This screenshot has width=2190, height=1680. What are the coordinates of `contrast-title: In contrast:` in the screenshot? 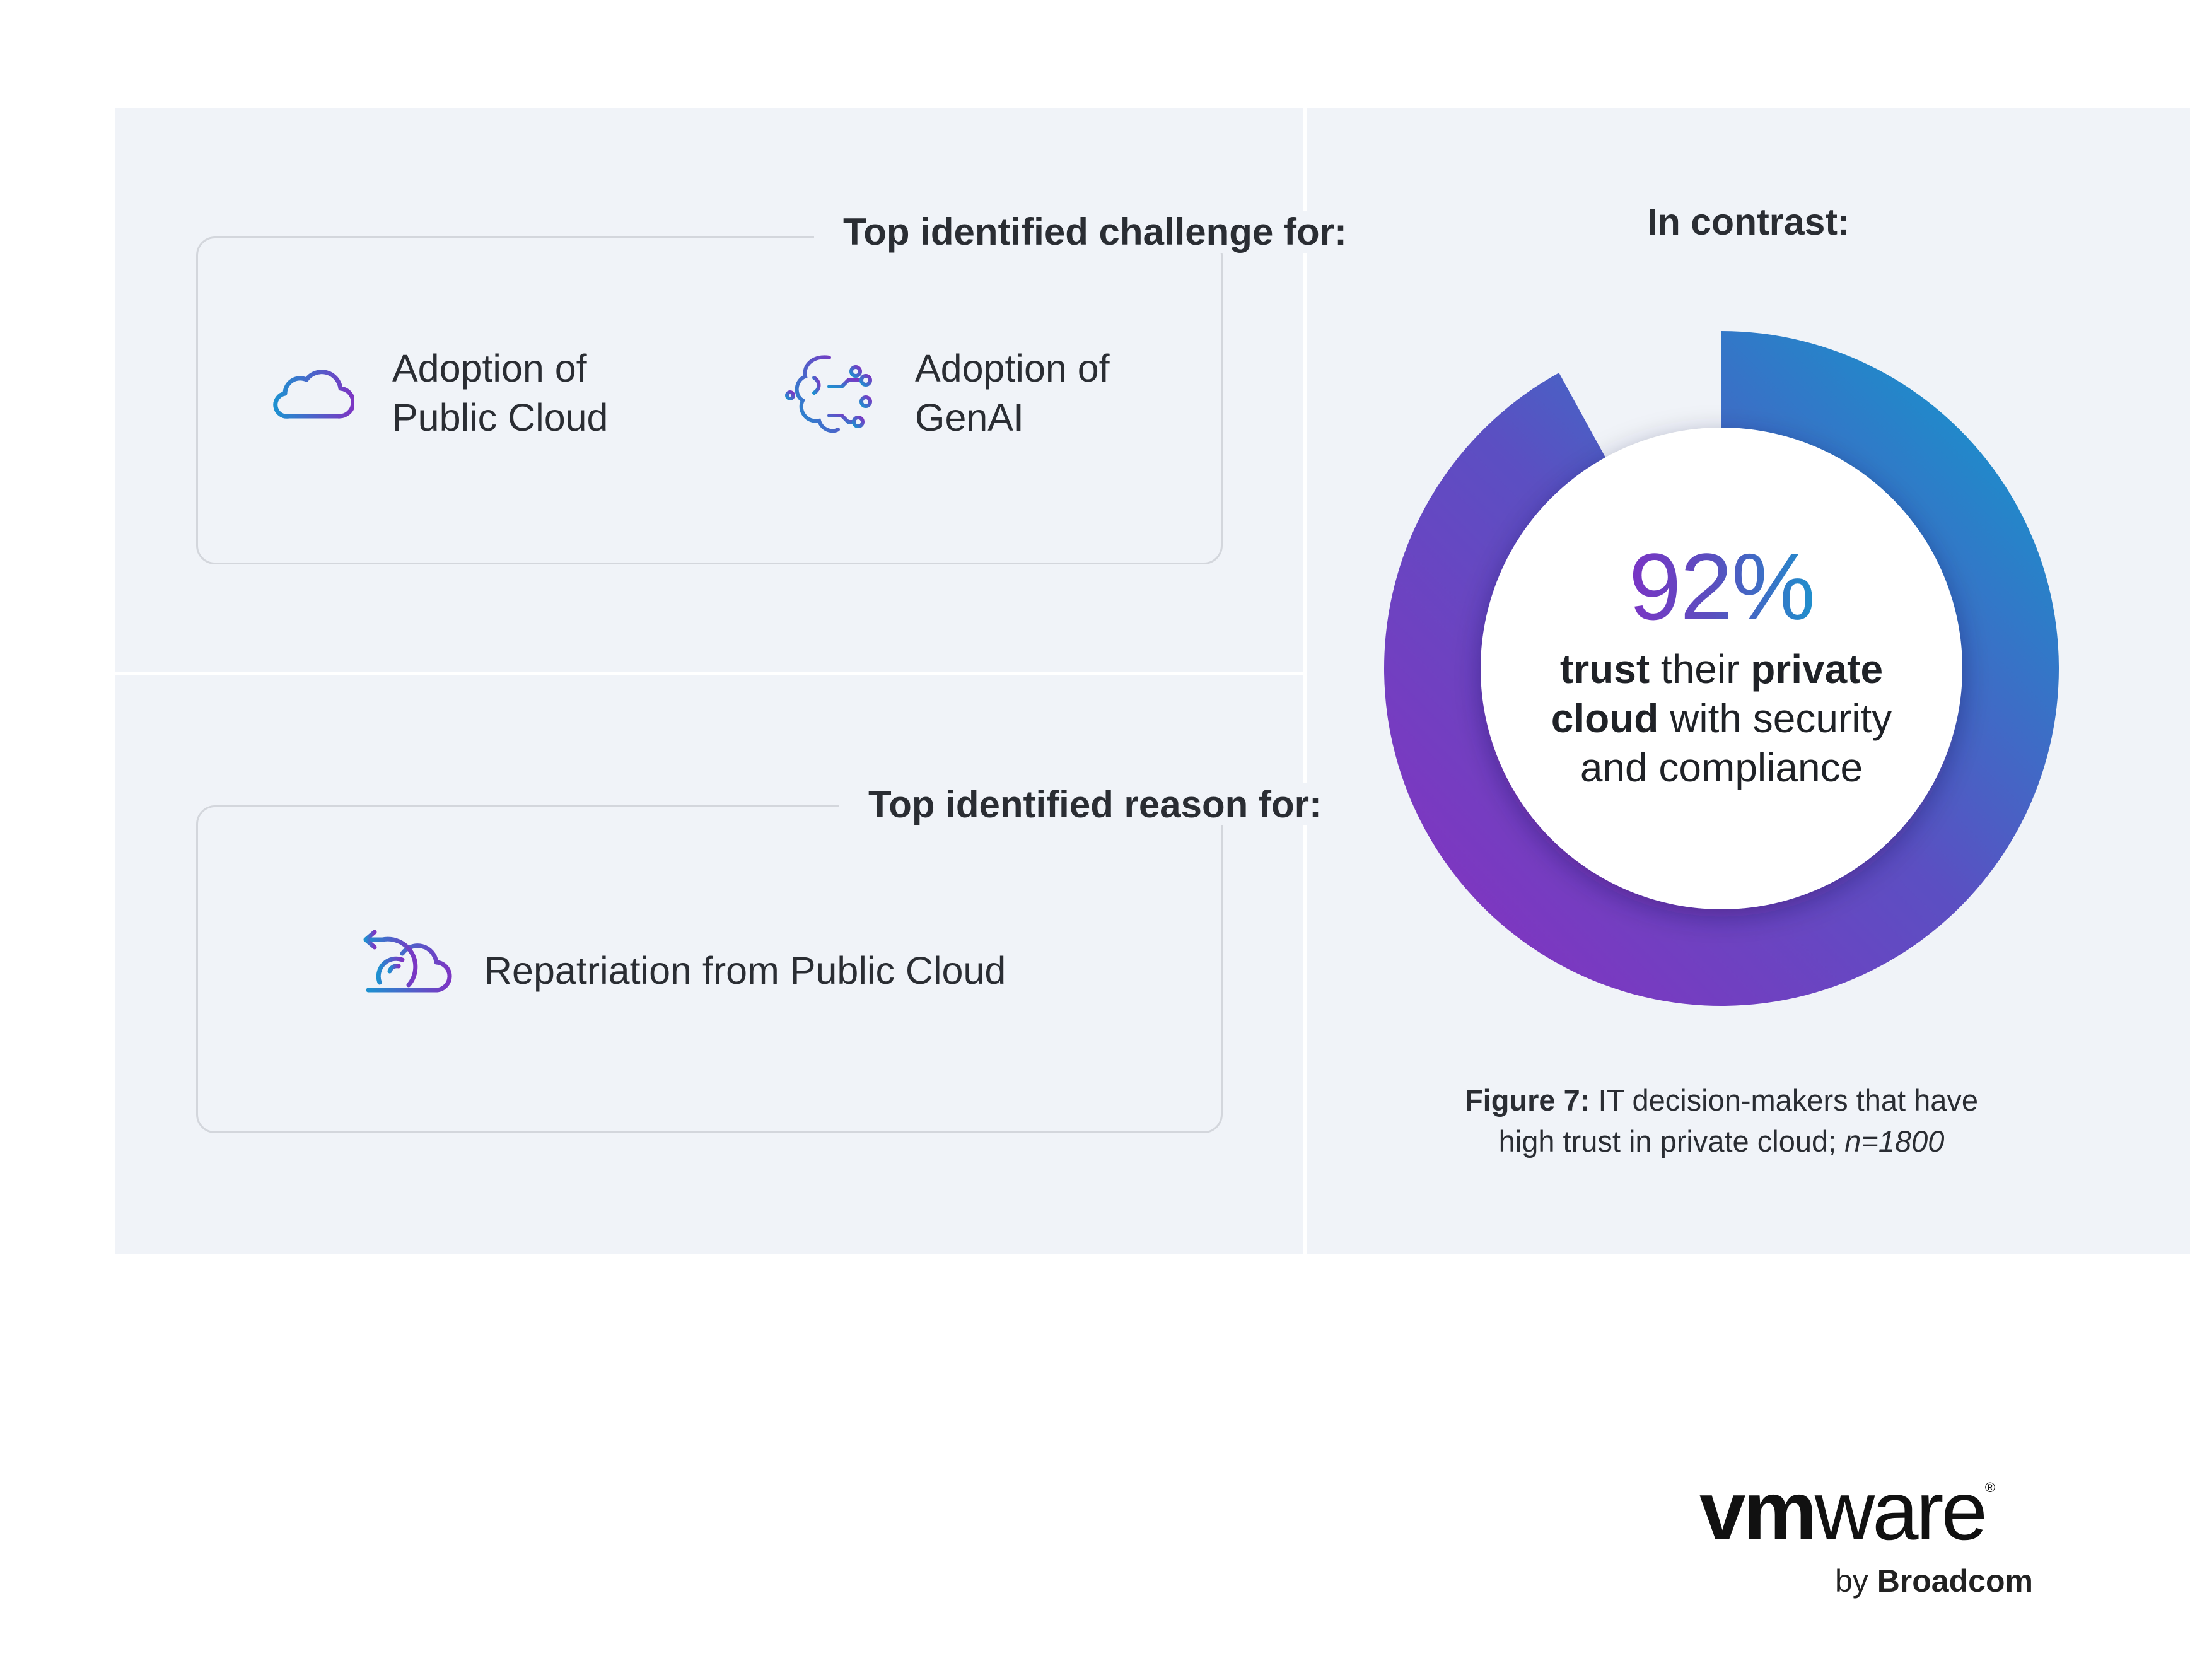 It's located at (1748, 222).